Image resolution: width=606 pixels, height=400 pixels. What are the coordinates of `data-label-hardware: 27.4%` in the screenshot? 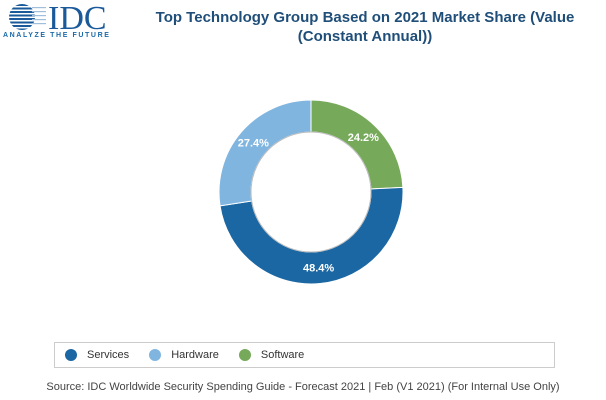 It's located at (253, 143).